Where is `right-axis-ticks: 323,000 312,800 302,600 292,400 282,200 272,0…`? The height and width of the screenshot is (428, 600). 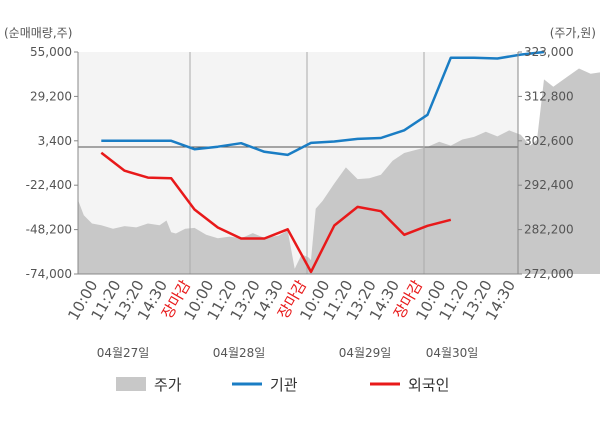
right-axis-ticks: 323,000 312,800 302,600 292,400 282,200 272,0… is located at coordinates (546, 163).